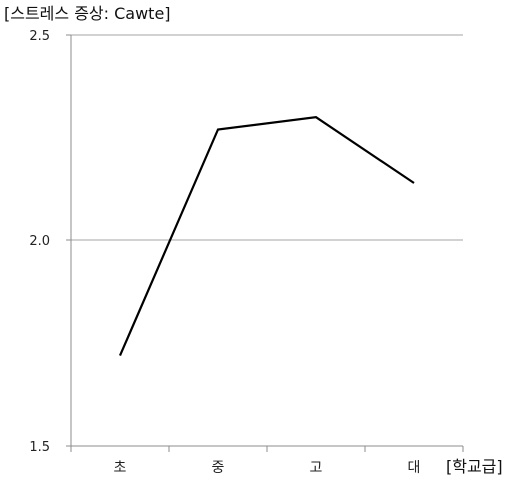  What do you see at coordinates (414, 468) in the screenshot?
I see `x-category-label: 대` at bounding box center [414, 468].